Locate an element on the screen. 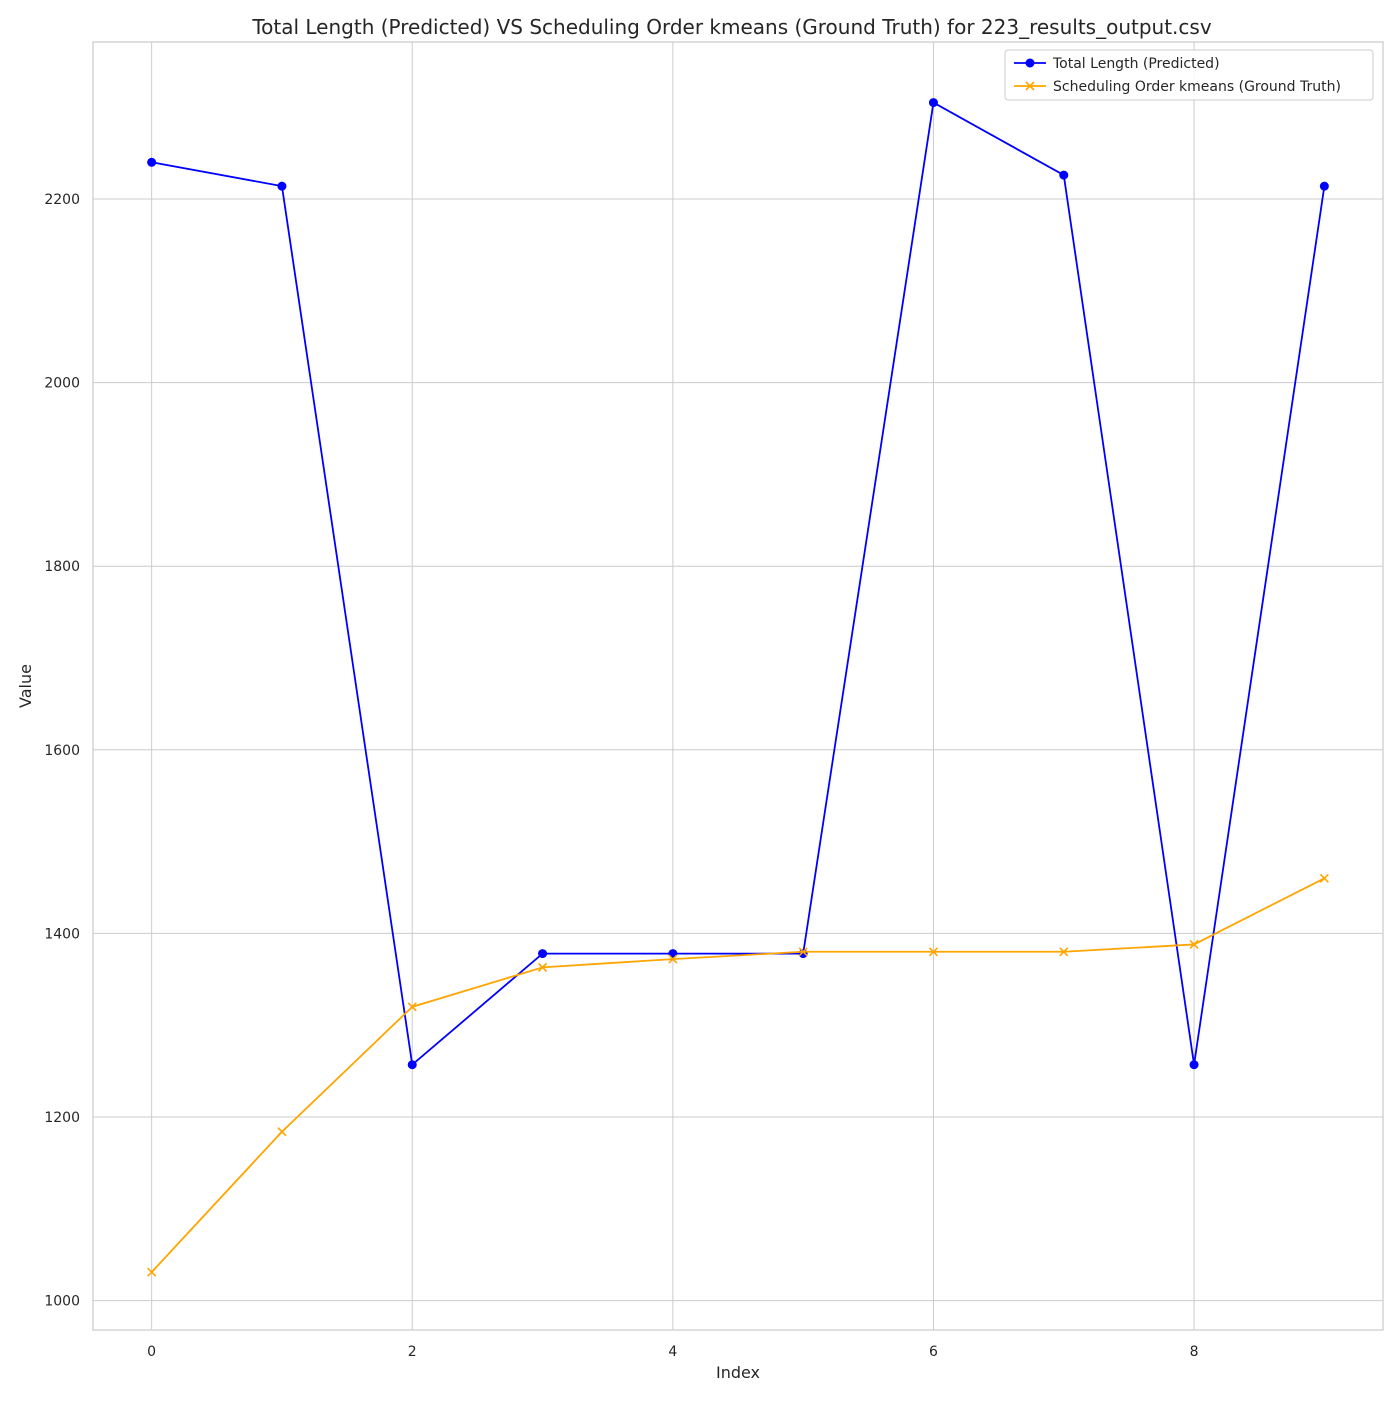 This screenshot has width=1400, height=1404. y-tick-label: 2000 is located at coordinates (62, 384).